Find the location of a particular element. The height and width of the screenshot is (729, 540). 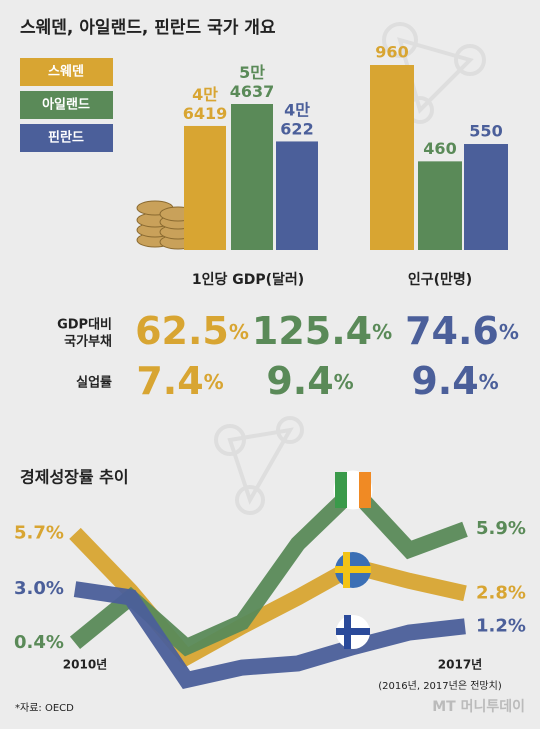

x-tick-label: 2017년 is located at coordinates (460, 665).